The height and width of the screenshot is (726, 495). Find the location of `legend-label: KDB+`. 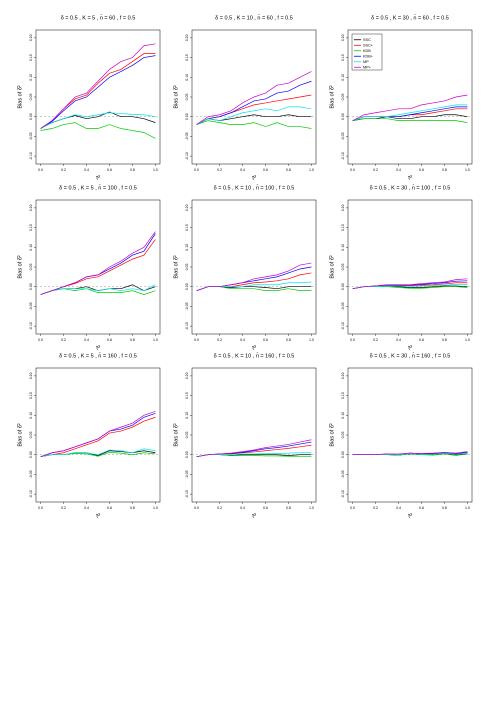

legend-label: KDB+ is located at coordinates (368, 56).